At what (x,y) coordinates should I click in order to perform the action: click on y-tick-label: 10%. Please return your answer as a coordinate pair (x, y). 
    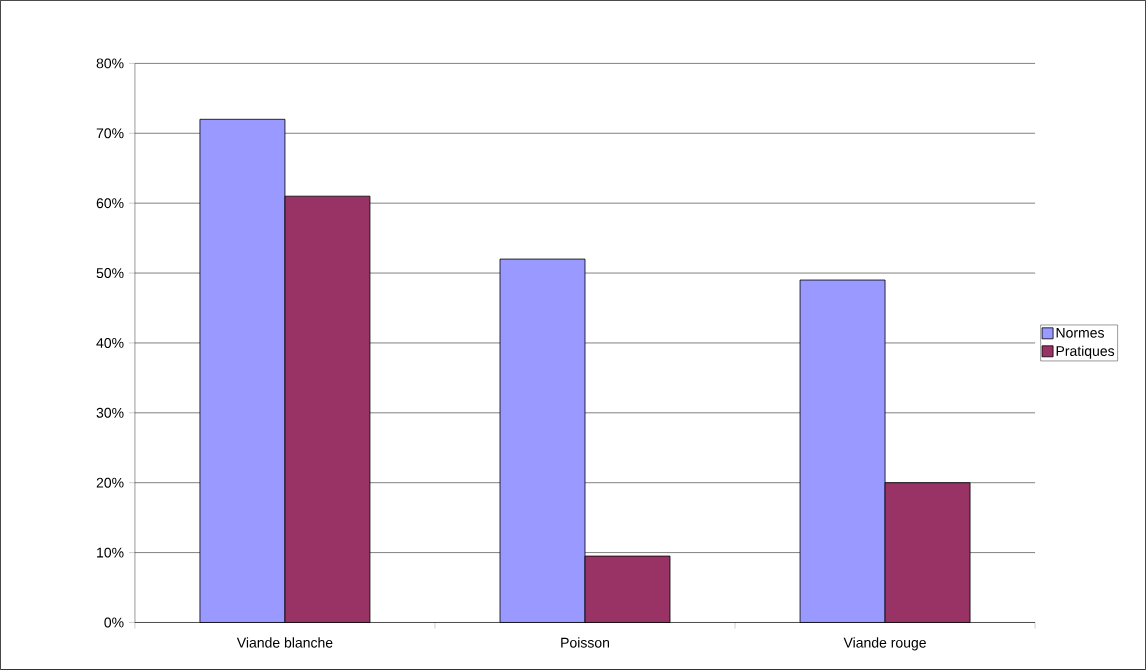
    Looking at the image, I should click on (110, 552).